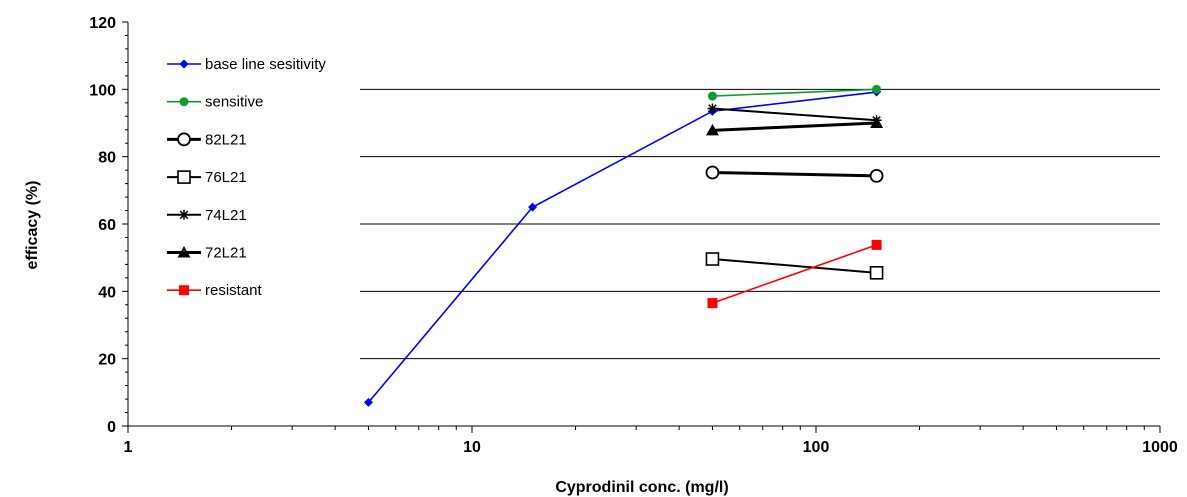 The width and height of the screenshot is (1187, 497). What do you see at coordinates (128, 447) in the screenshot?
I see `x-tick-label: 1` at bounding box center [128, 447].